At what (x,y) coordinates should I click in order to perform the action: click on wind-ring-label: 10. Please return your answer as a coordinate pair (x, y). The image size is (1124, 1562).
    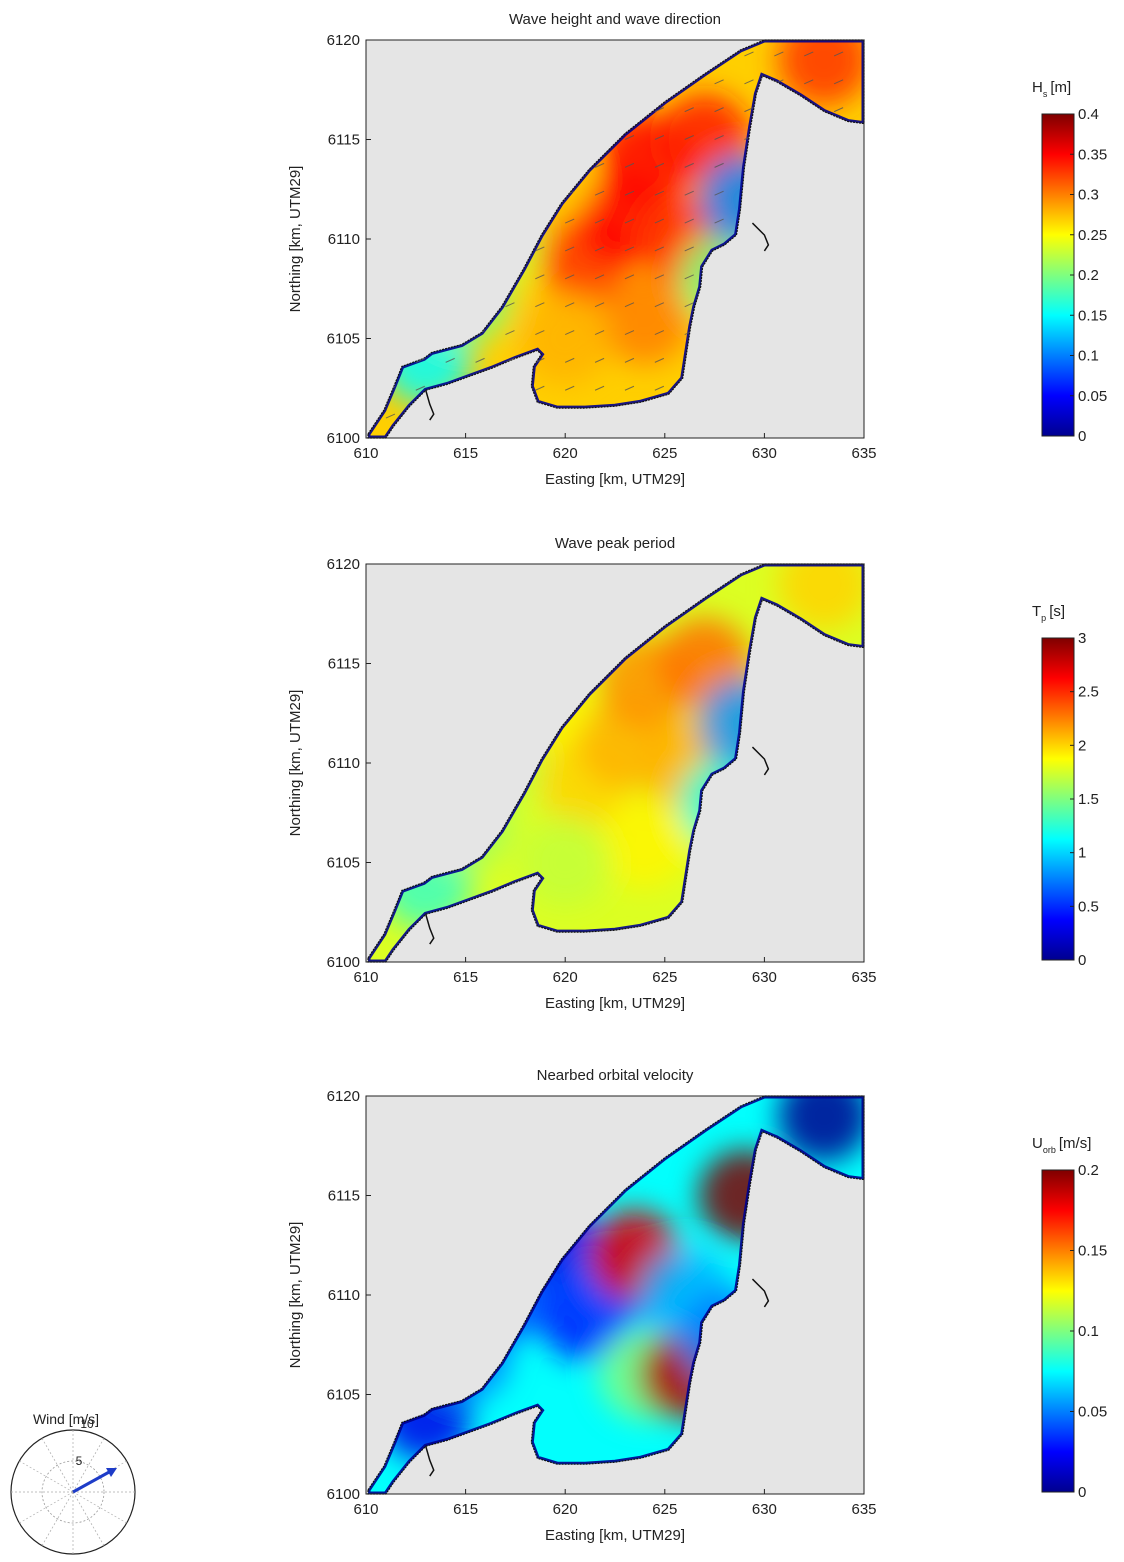
    Looking at the image, I should click on (87, 1424).